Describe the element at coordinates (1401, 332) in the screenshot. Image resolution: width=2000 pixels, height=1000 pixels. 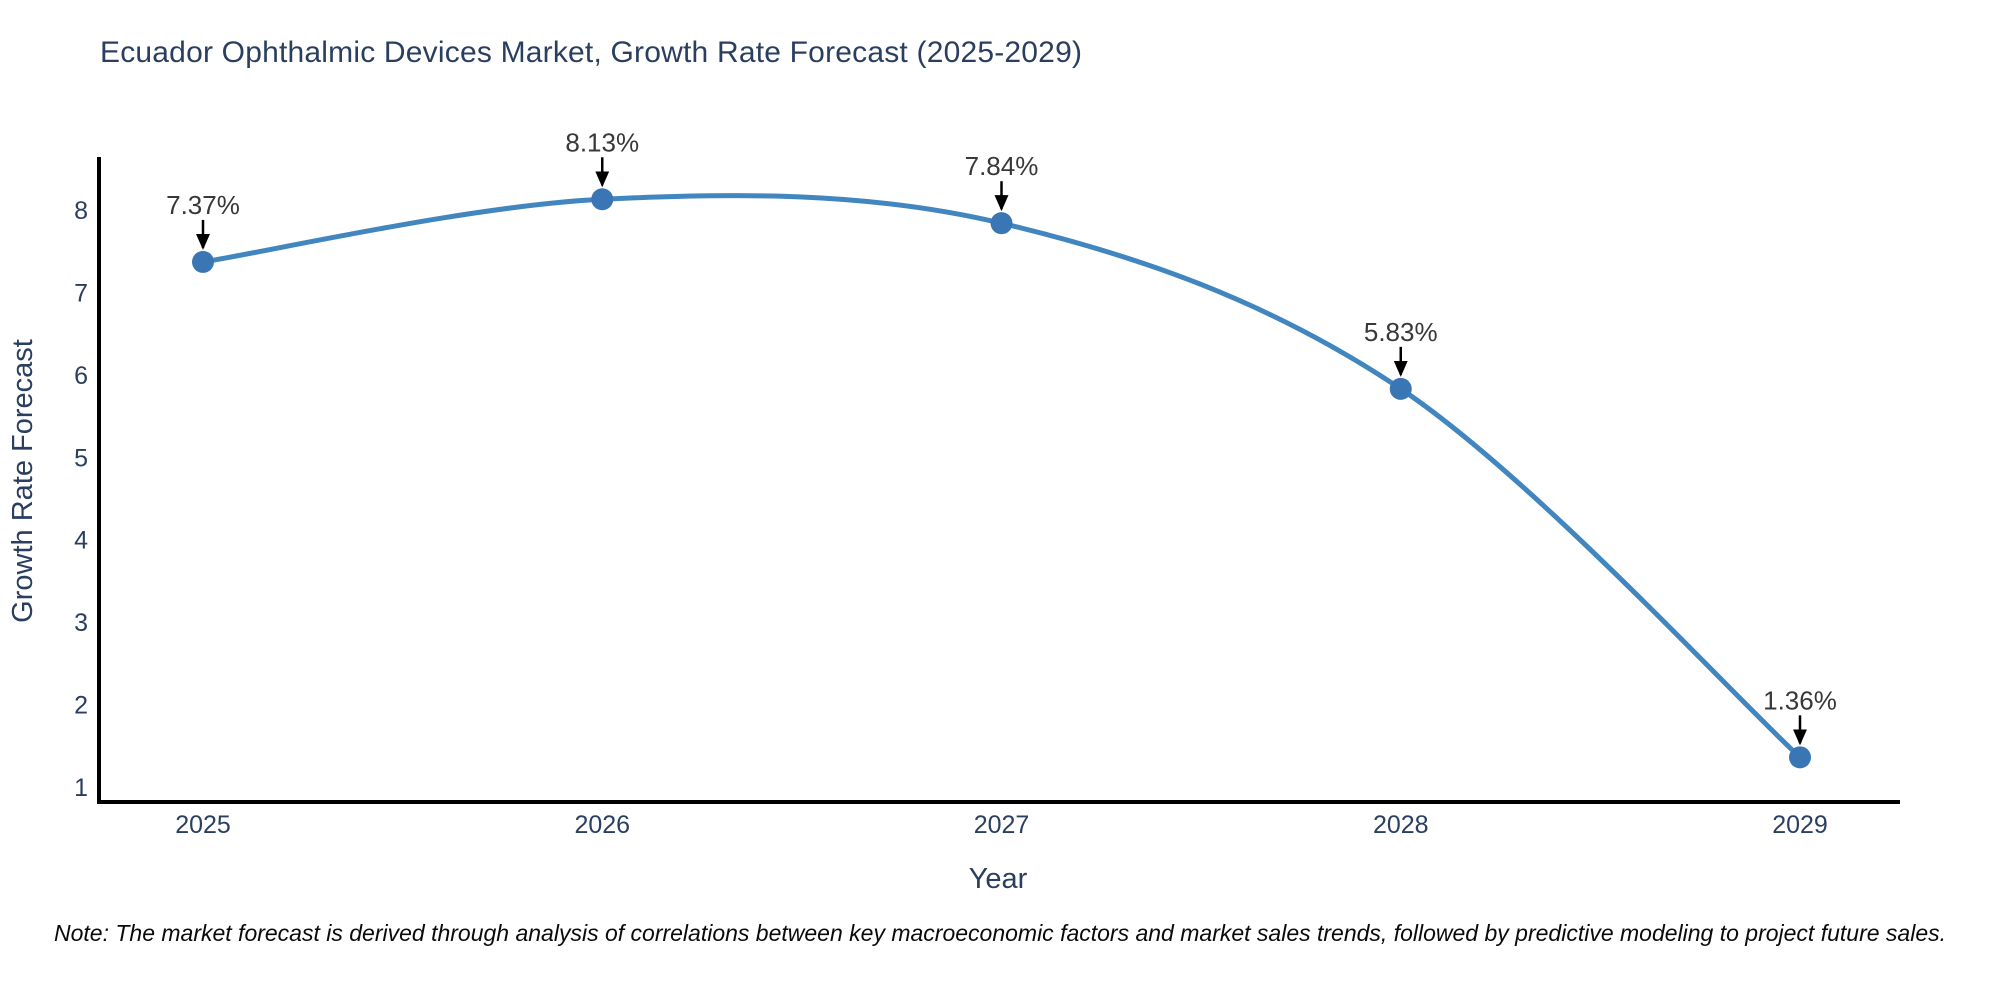
I see `data-label: 5.83%` at that location.